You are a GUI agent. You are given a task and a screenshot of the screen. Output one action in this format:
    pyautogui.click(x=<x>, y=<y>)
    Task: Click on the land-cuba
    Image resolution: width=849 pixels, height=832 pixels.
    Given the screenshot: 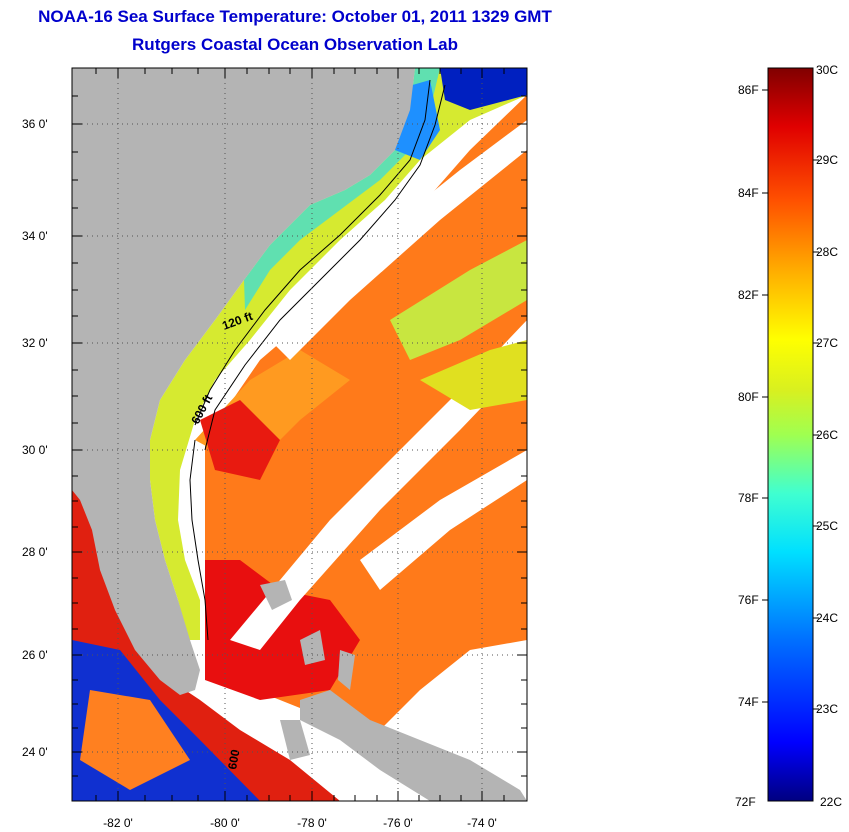 What is the action you would take?
    pyautogui.click(x=413, y=745)
    